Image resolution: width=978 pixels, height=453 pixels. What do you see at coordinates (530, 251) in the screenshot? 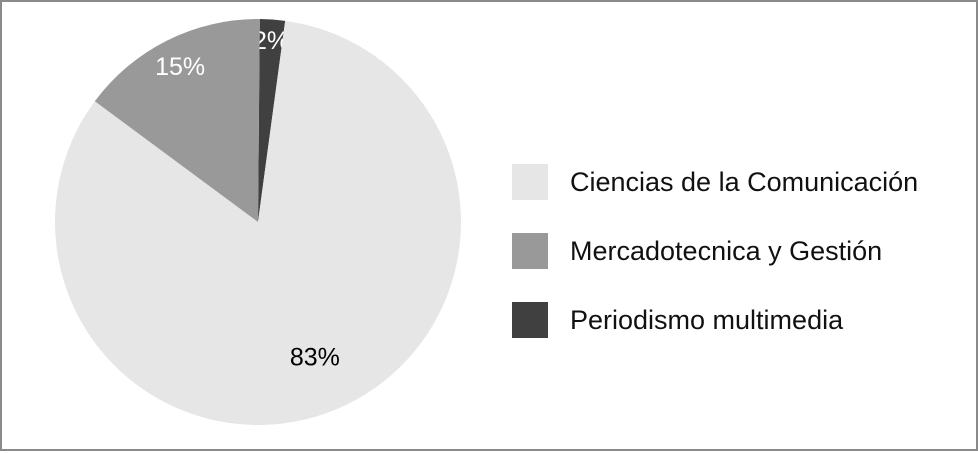
I see `legend-swatch-mercadotecnica` at bounding box center [530, 251].